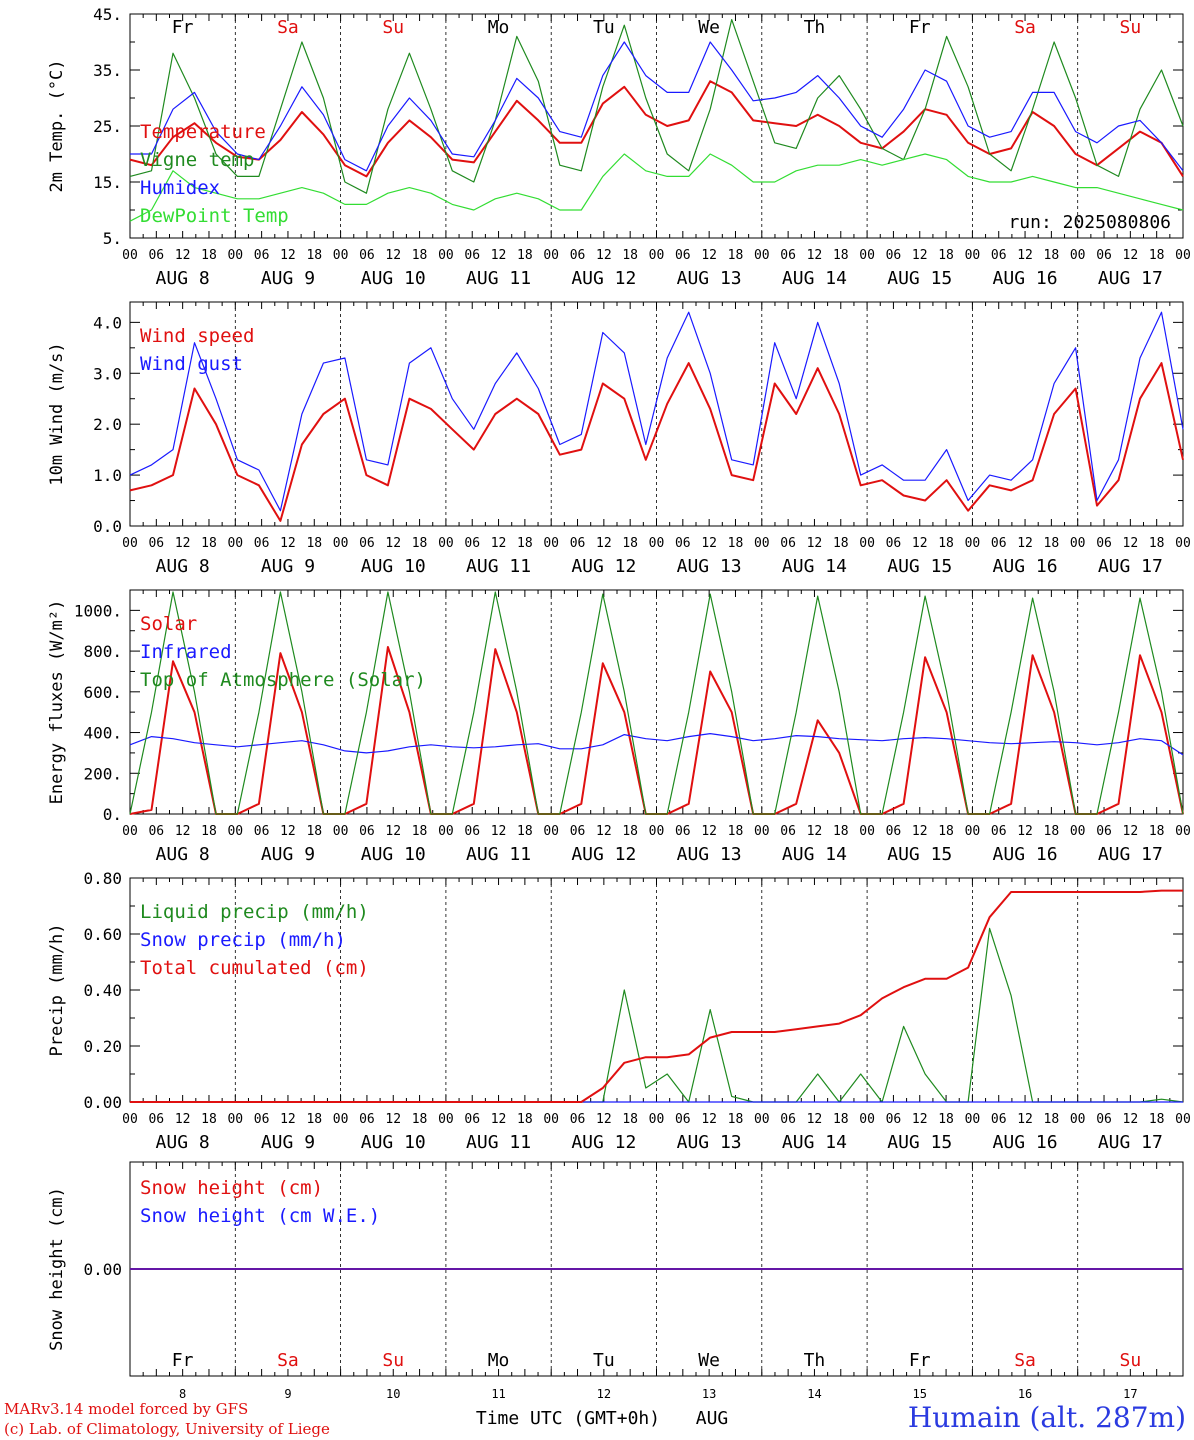 The width and height of the screenshot is (1194, 1440). Describe the element at coordinates (112, 238) in the screenshot. I see `y-tick-label: 5.` at that location.